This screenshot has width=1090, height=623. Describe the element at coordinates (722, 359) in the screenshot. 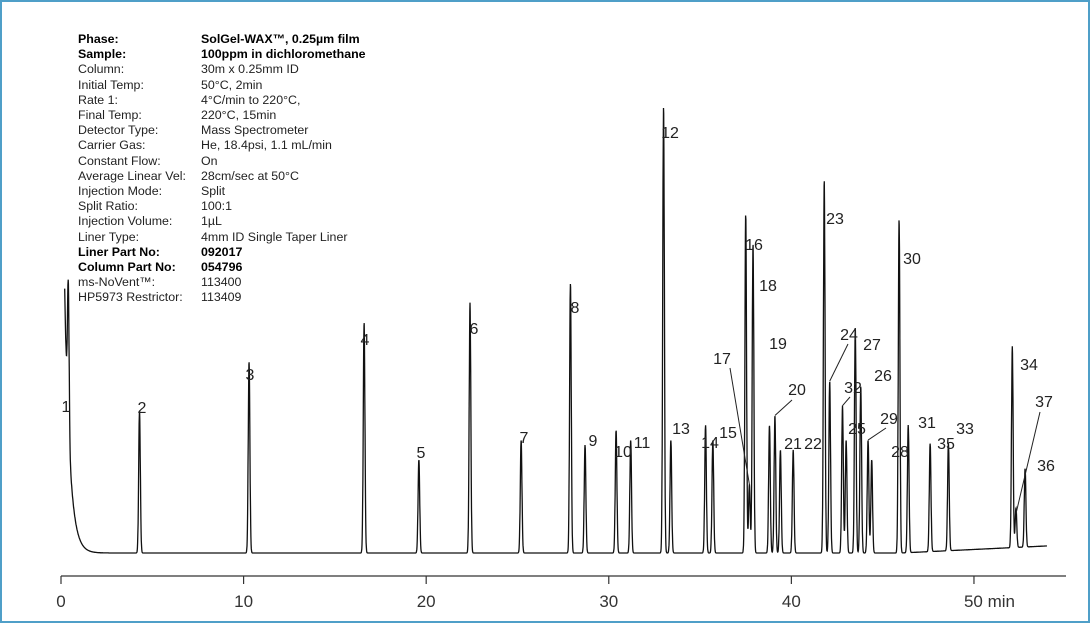

I see `peak-label: 17` at that location.